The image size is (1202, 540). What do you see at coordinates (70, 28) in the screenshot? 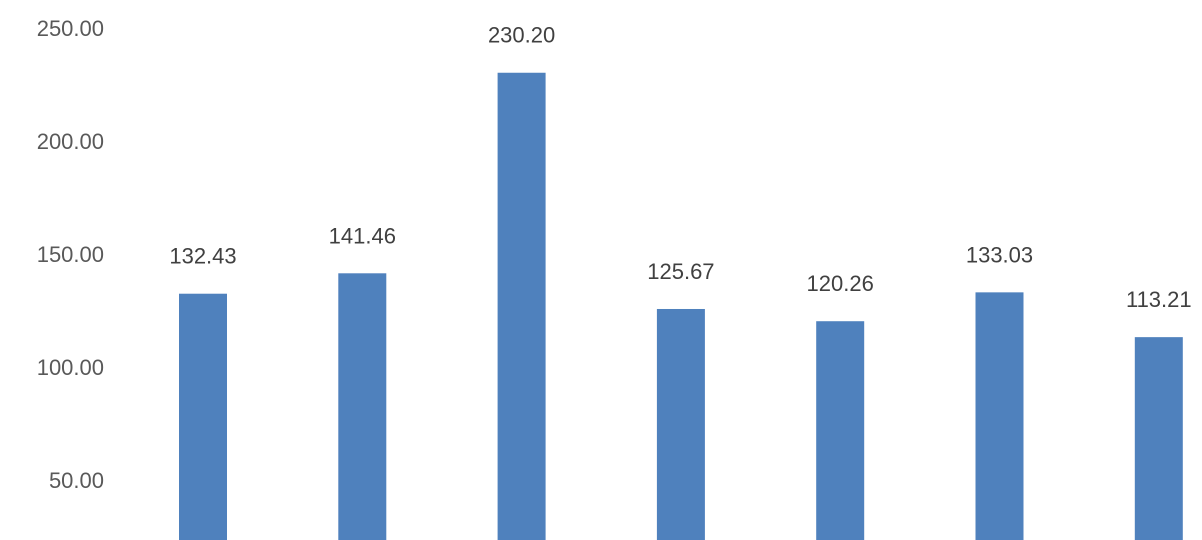
I see `y-tick-label: 250.00` at bounding box center [70, 28].